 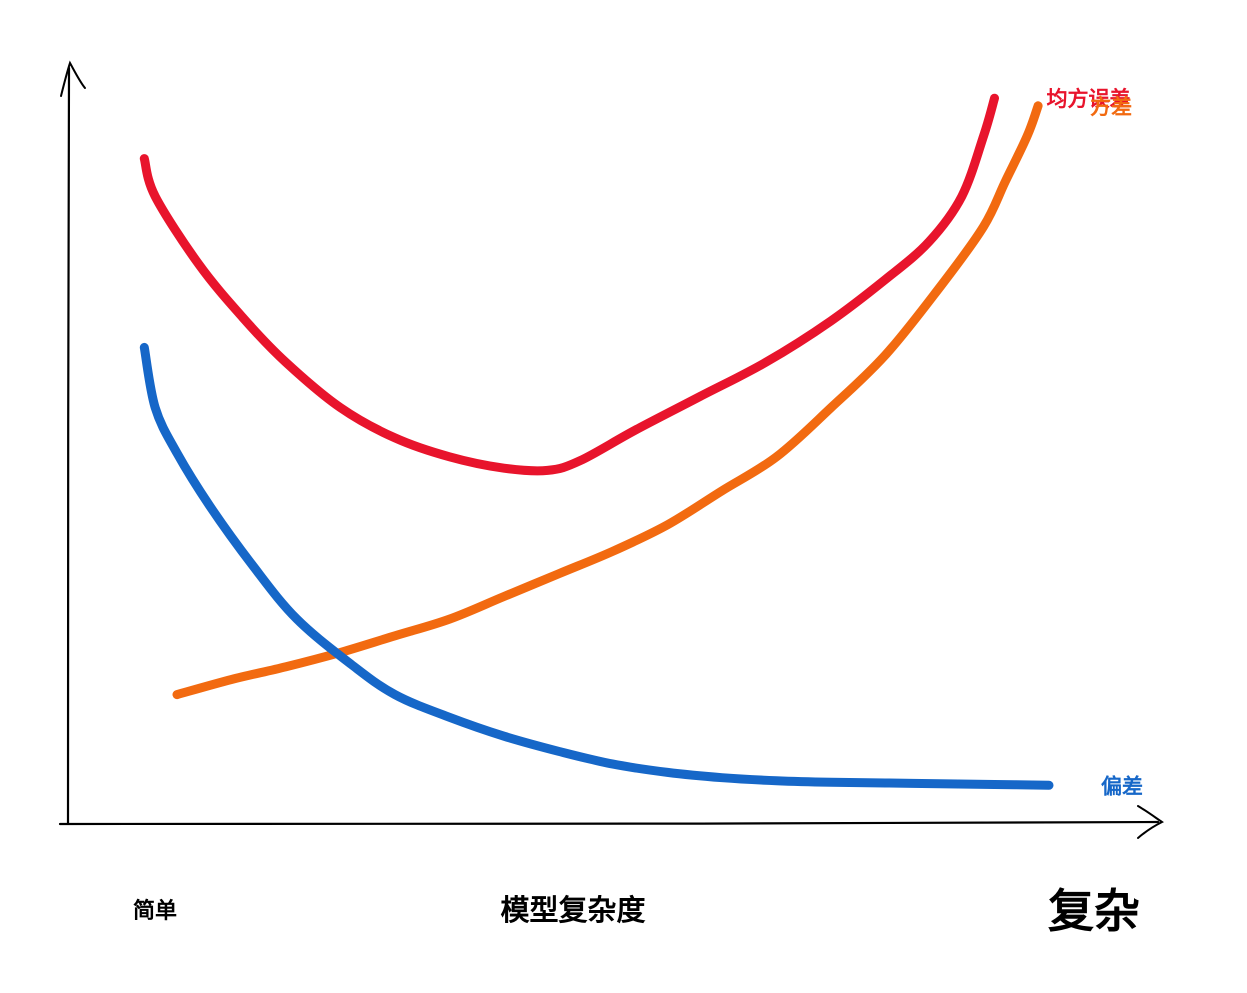 I want to click on series-label-1: 方差, so click(x=1111, y=107).